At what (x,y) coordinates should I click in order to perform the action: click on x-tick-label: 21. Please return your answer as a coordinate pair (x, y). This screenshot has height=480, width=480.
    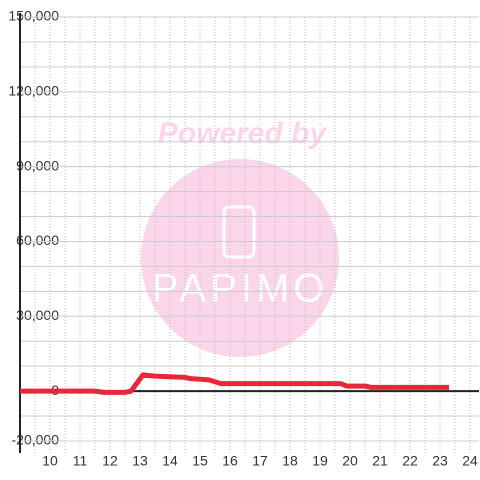
    Looking at the image, I should click on (380, 461).